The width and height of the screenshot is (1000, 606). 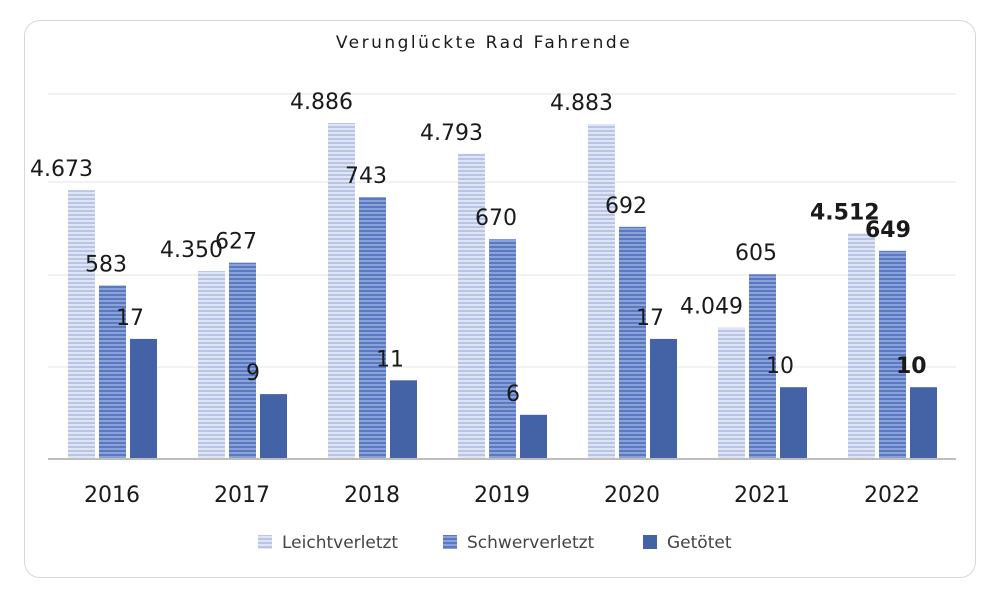 What do you see at coordinates (366, 176) in the screenshot?
I see `data-label-schwerverletzt-2018: 743` at bounding box center [366, 176].